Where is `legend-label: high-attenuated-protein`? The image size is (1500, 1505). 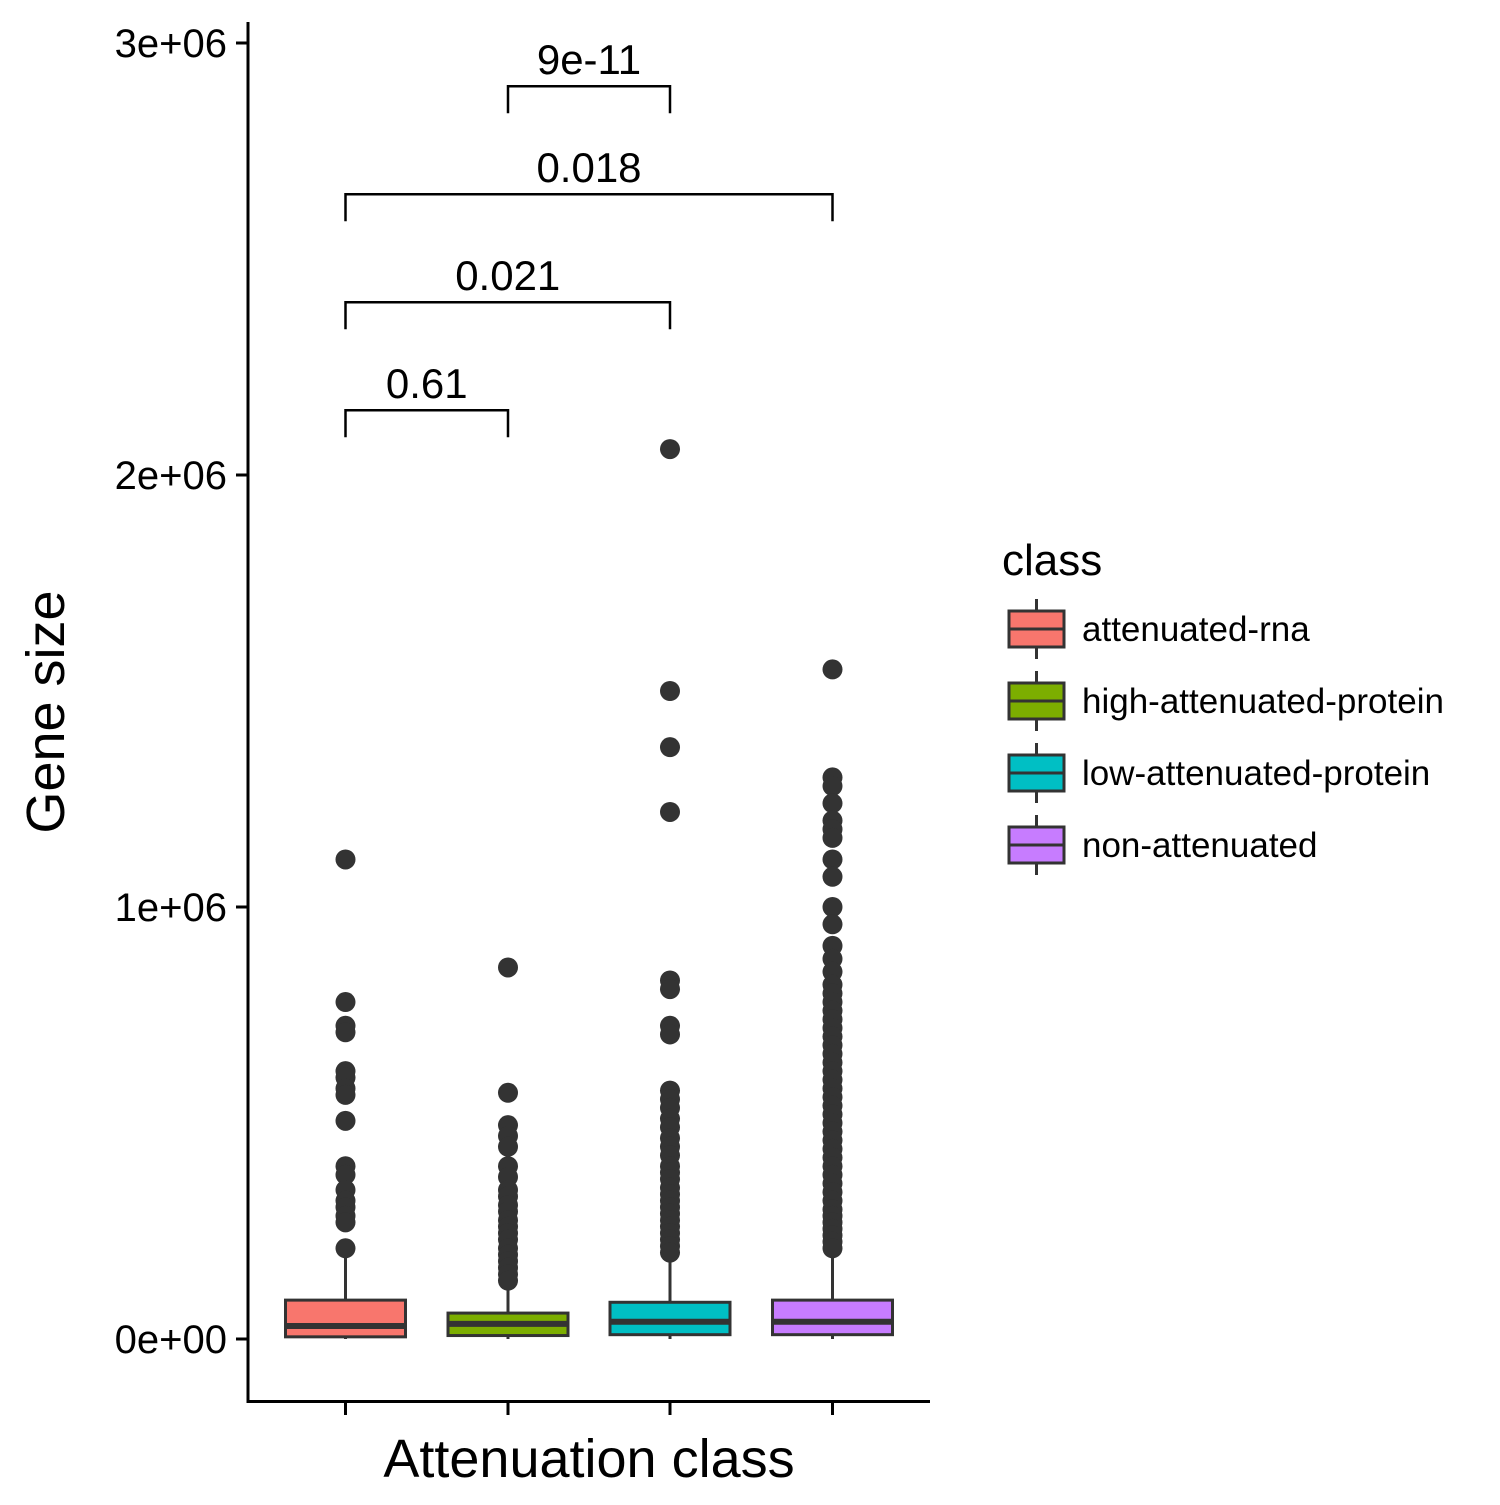 legend-label: high-attenuated-protein is located at coordinates (1263, 701).